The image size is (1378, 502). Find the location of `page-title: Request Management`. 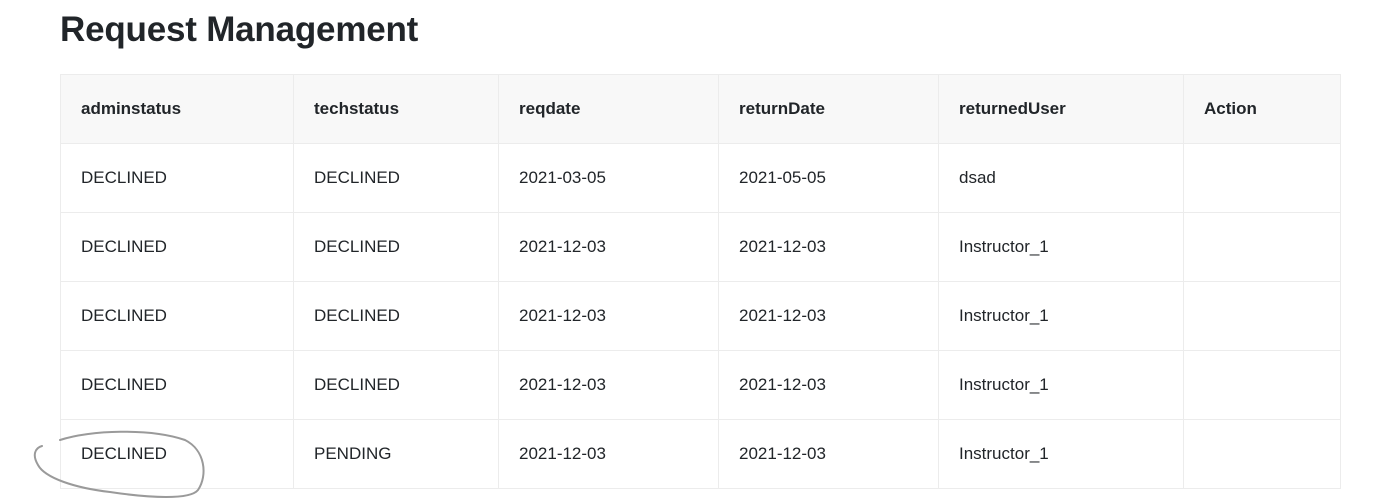

page-title: Request Management is located at coordinates (239, 29).